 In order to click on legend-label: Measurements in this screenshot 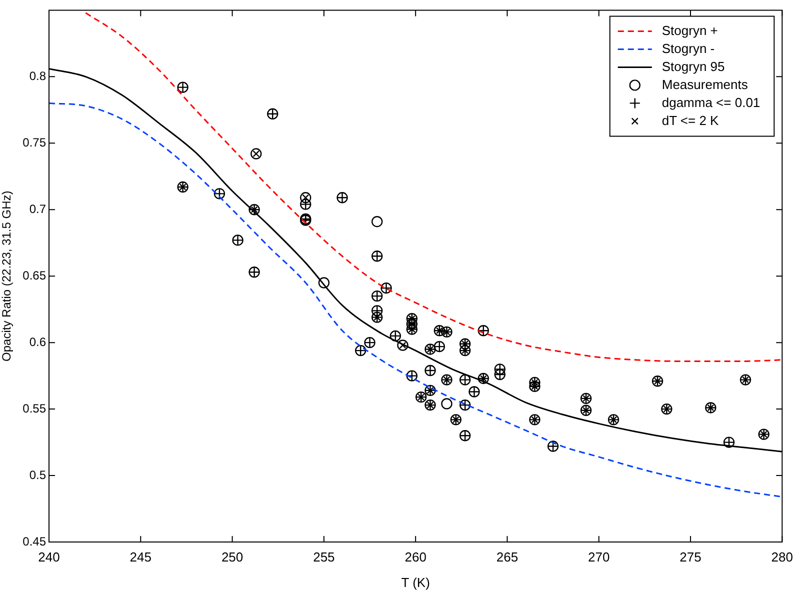, I will do `click(705, 84)`.